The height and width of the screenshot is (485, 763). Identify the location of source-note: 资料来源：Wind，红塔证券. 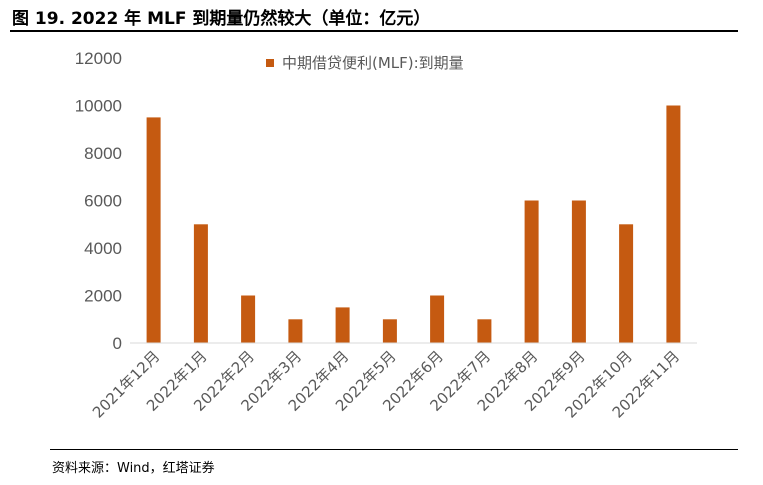
(133, 468).